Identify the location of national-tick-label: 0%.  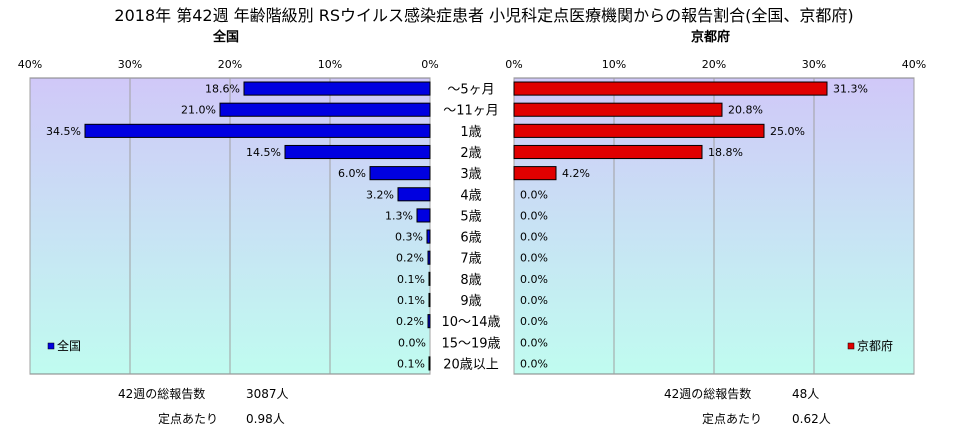
(429, 64).